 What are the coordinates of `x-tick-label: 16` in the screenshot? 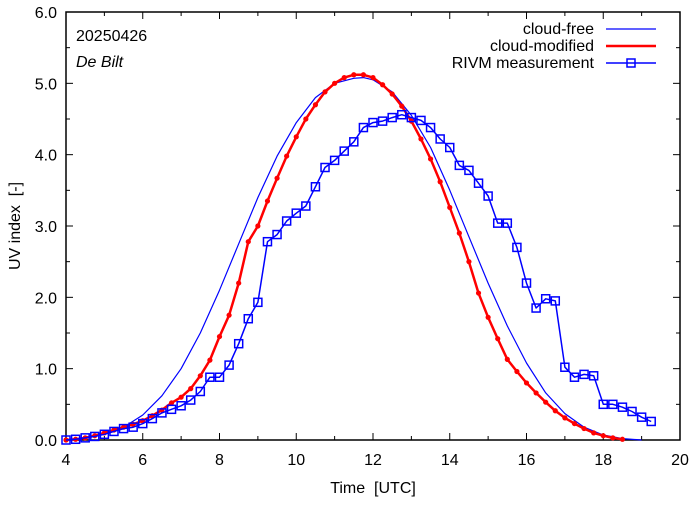 It's located at (527, 460).